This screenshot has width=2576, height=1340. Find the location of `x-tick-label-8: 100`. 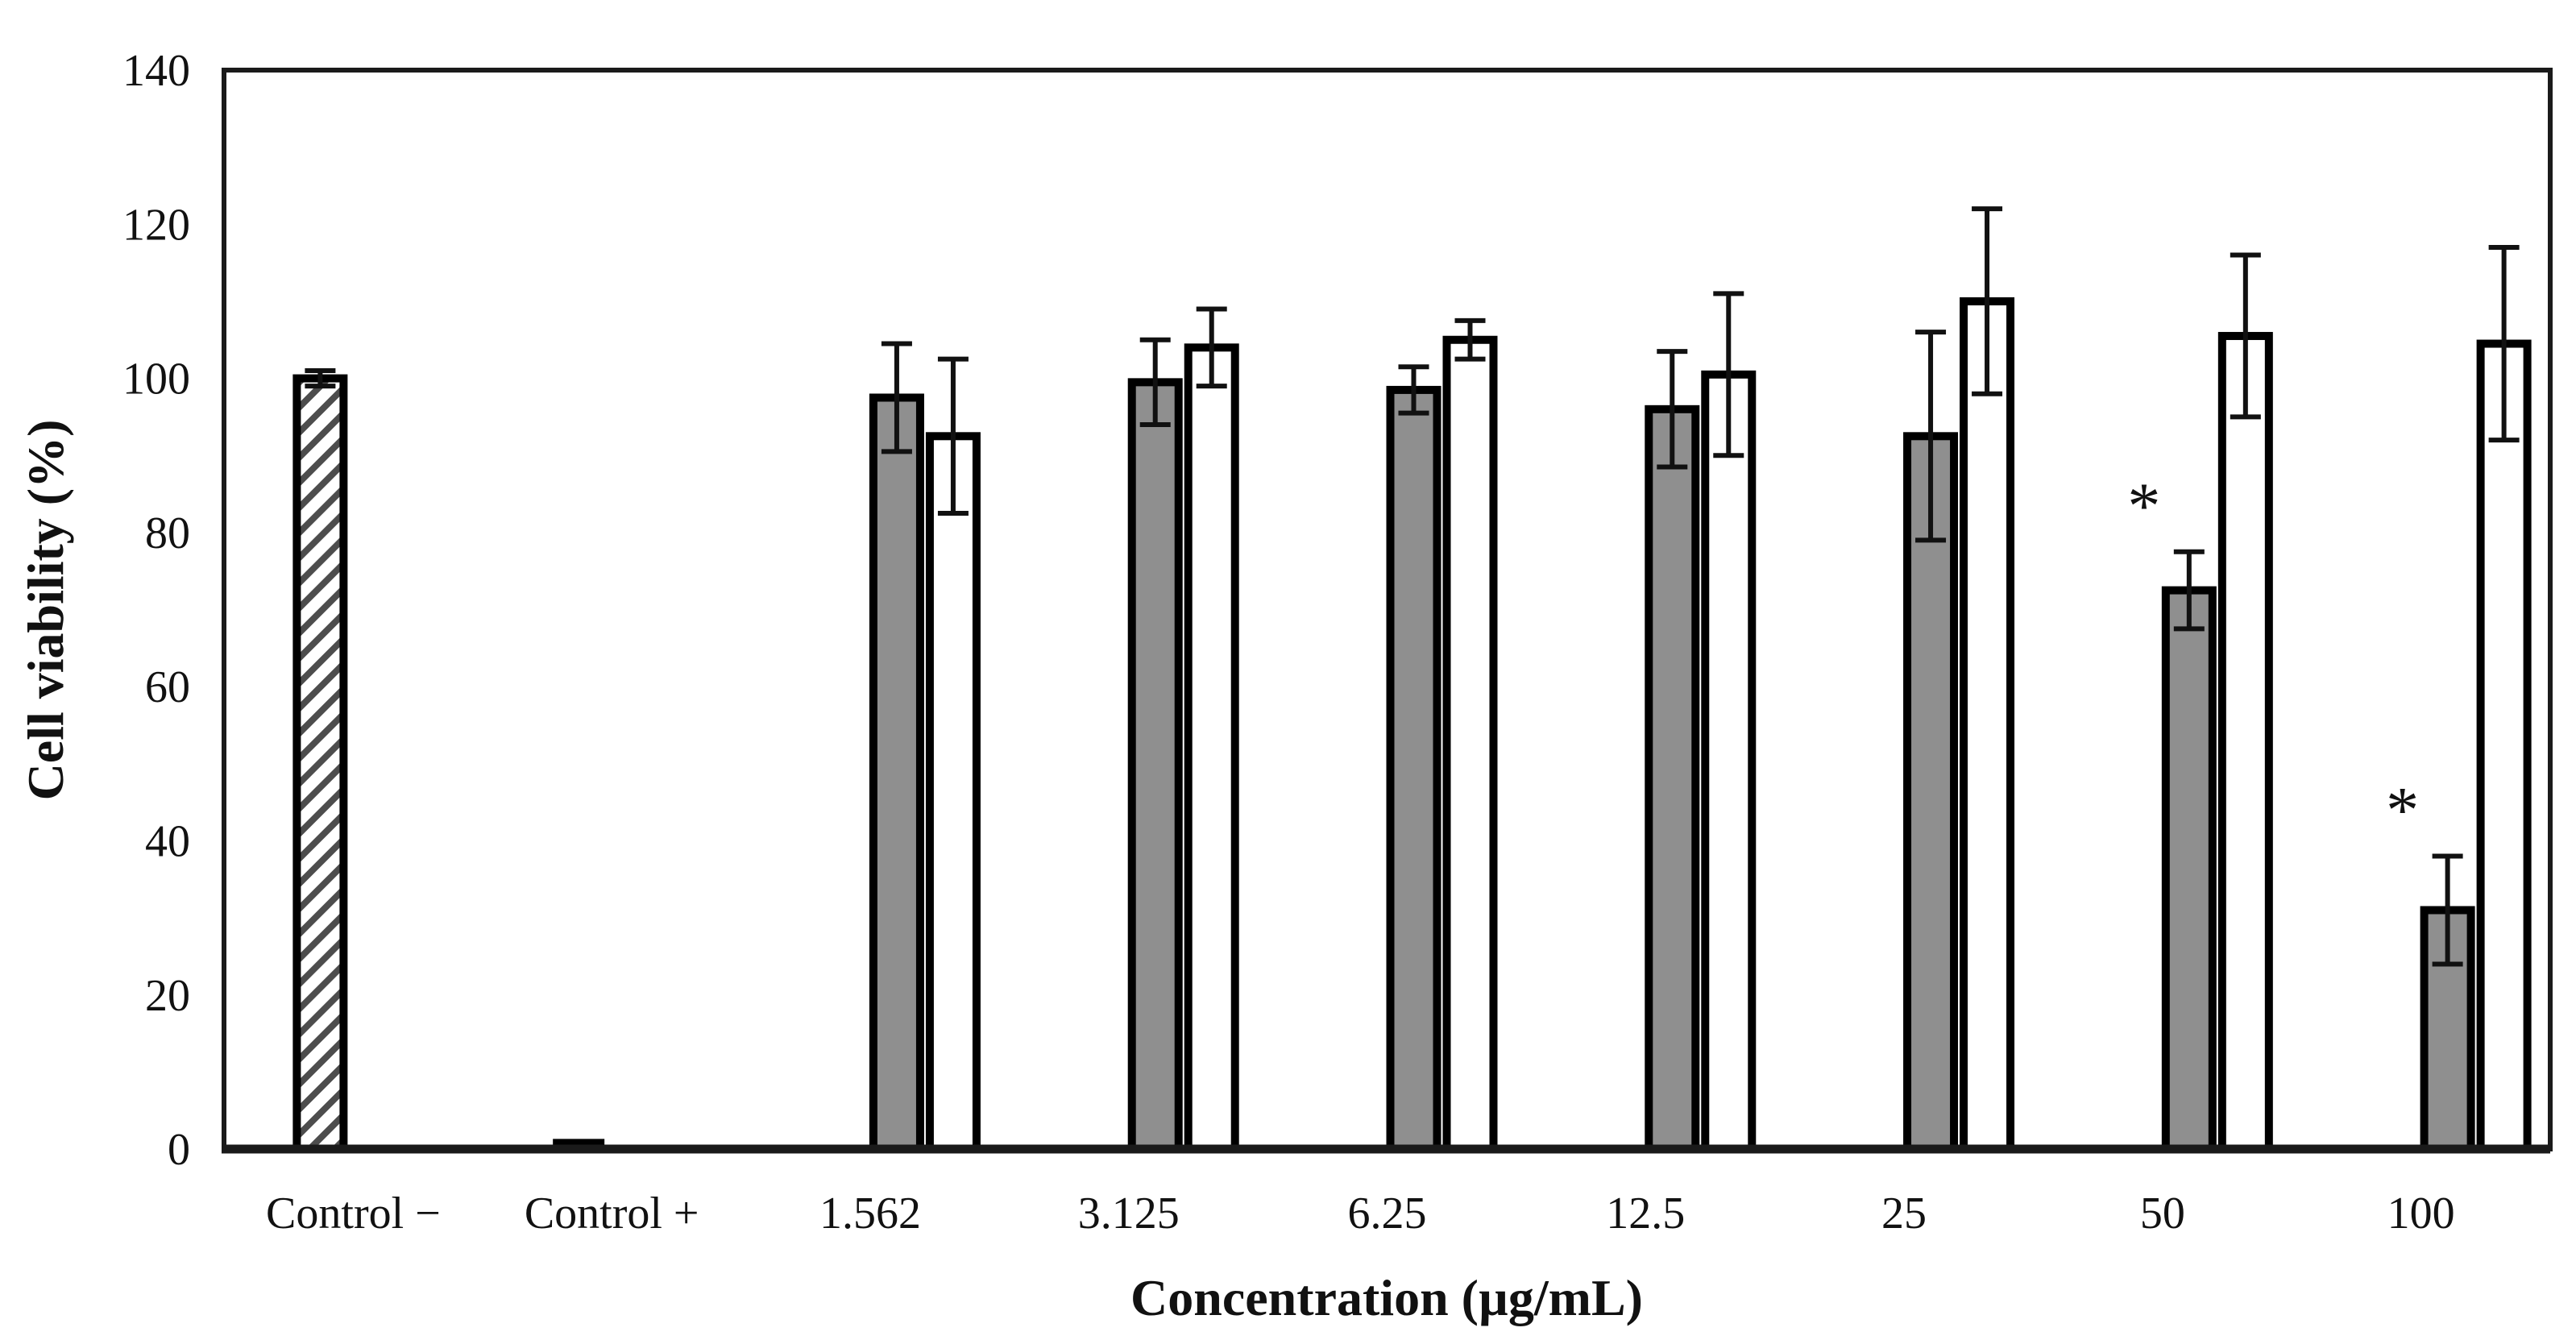

x-tick-label-8: 100 is located at coordinates (2421, 1213).